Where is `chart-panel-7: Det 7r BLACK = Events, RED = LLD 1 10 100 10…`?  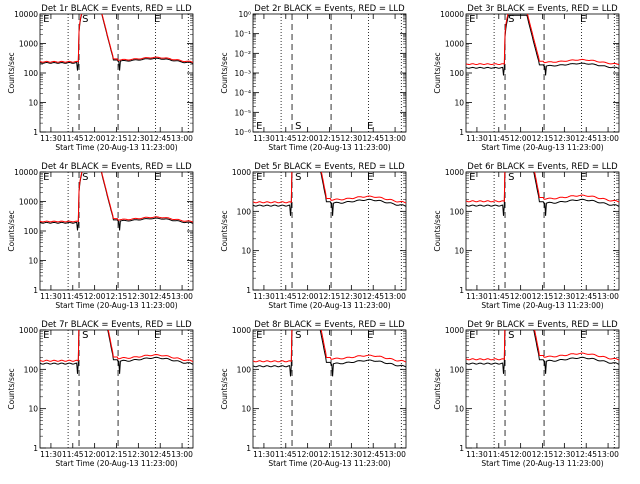
chart-panel-7: Det 7r BLACK = Events, RED = LLD 1 10 100 10… is located at coordinates (100, 394).